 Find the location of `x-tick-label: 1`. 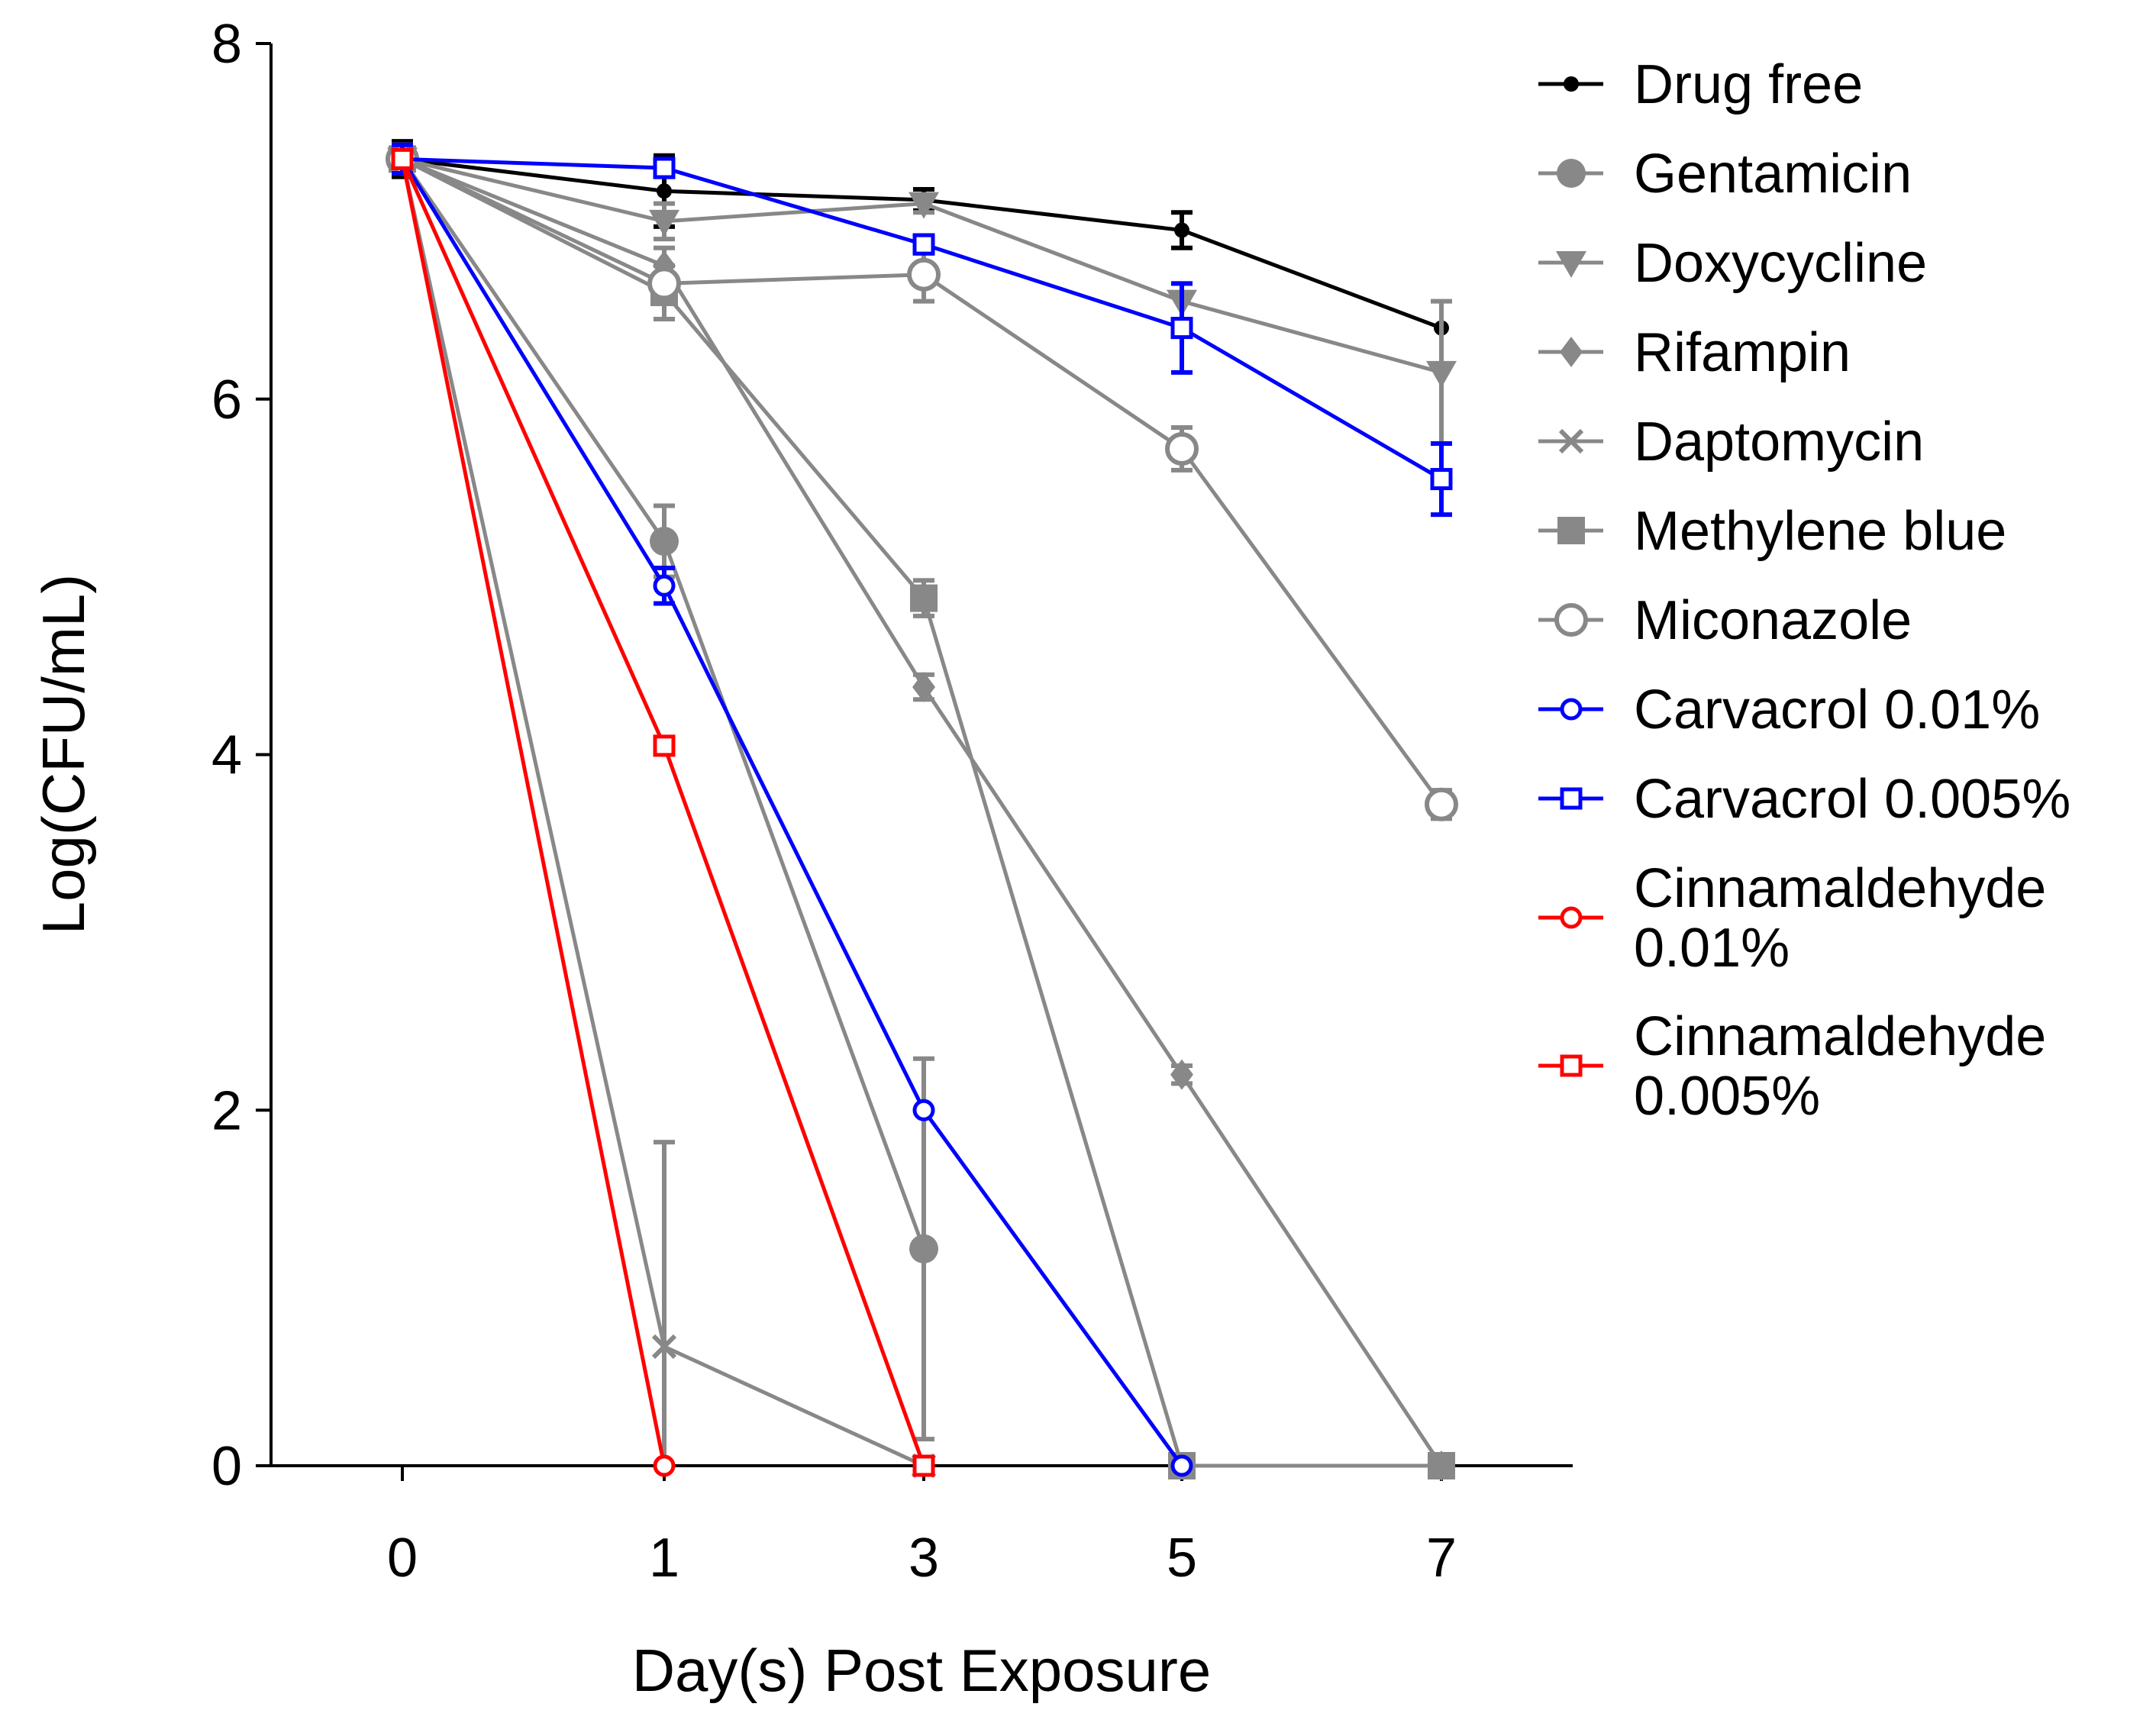

x-tick-label: 1 is located at coordinates (664, 1558).